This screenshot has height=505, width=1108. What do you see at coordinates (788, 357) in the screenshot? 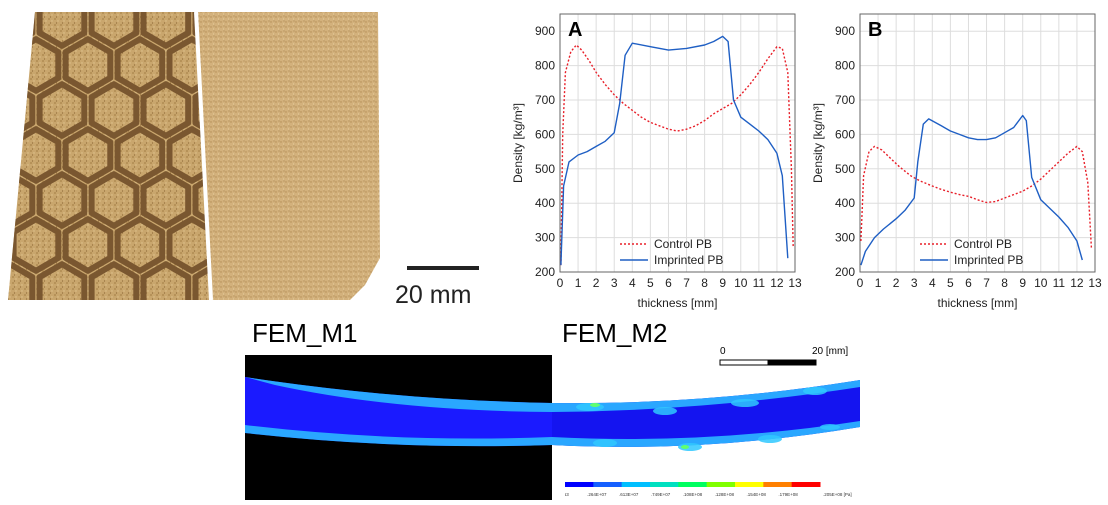
I see `fem-scalebar: 0 20 [mm]` at bounding box center [788, 357].